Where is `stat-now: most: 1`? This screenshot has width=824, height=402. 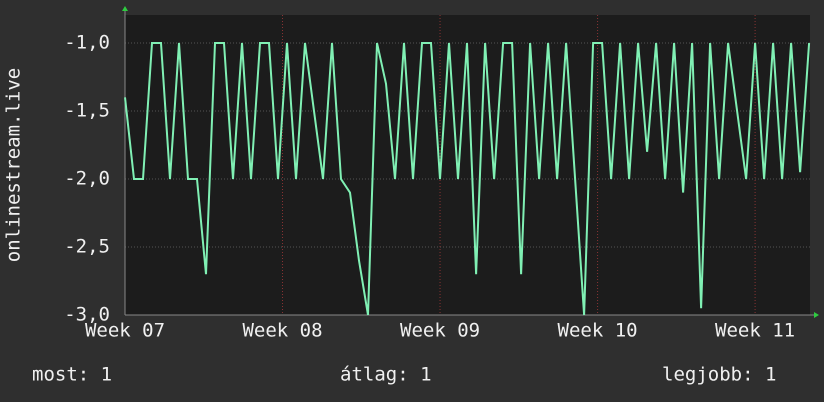 stat-now: most: 1 is located at coordinates (72, 375).